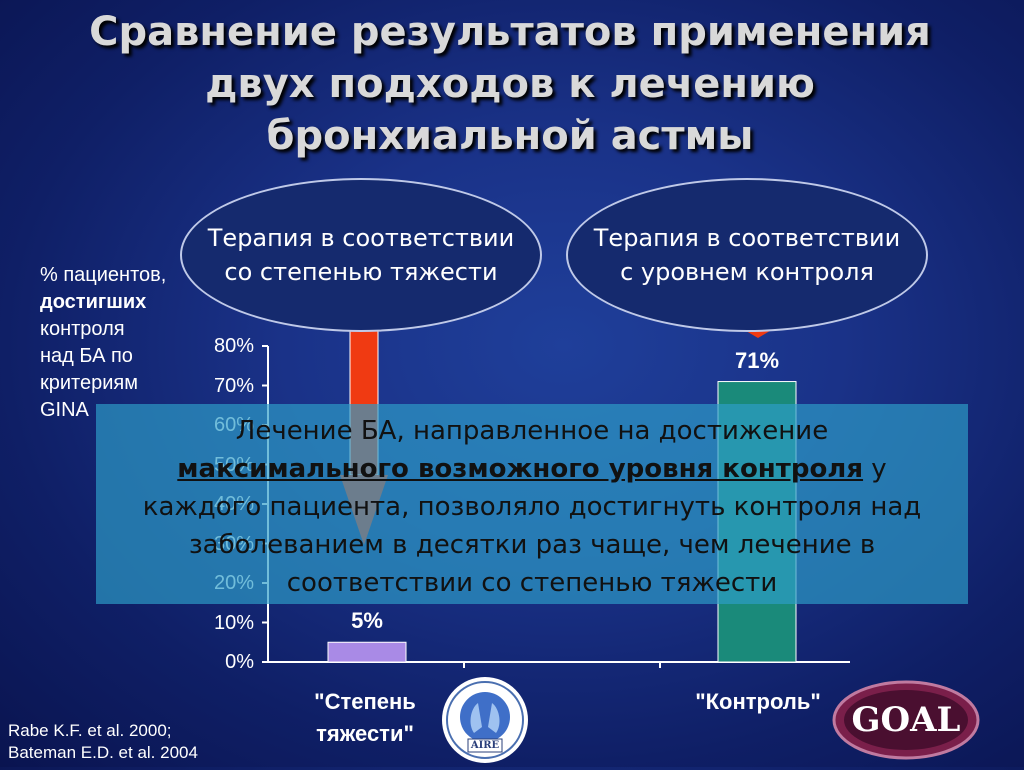  Describe the element at coordinates (532, 431) in the screenshot. I see `conclusion-line-1: Лечение БА, направленное на достижение` at that location.